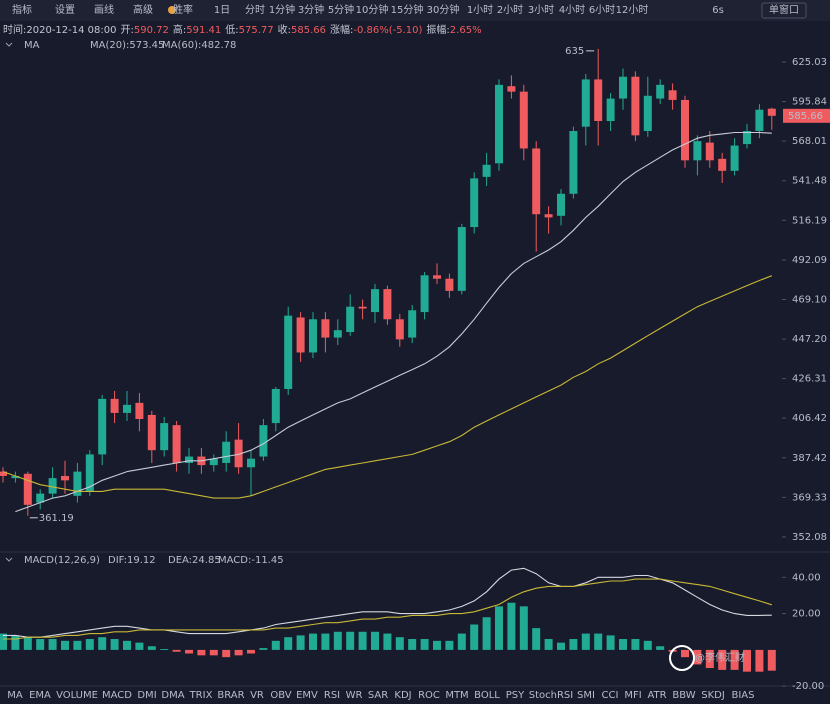 Image resolution: width=830 pixels, height=704 pixels. What do you see at coordinates (179, 29) in the screenshot?
I see `info-item: 高:` at bounding box center [179, 29].